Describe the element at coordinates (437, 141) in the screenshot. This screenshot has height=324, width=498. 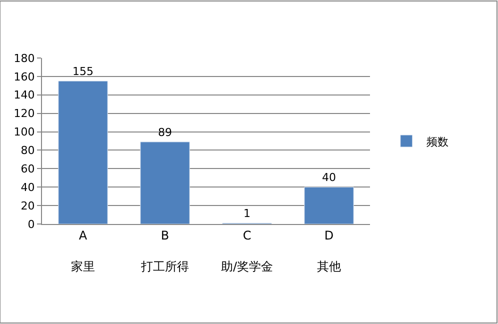
I see `legend-label: 频数` at that location.